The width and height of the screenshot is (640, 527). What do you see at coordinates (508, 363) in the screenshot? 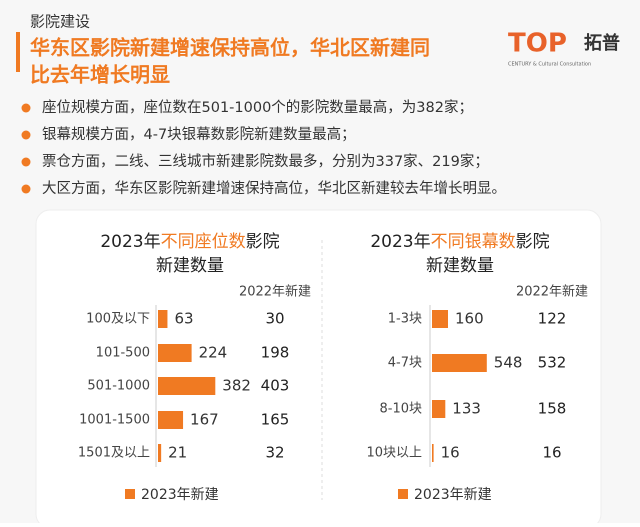
I see `value-label: 548` at bounding box center [508, 363].